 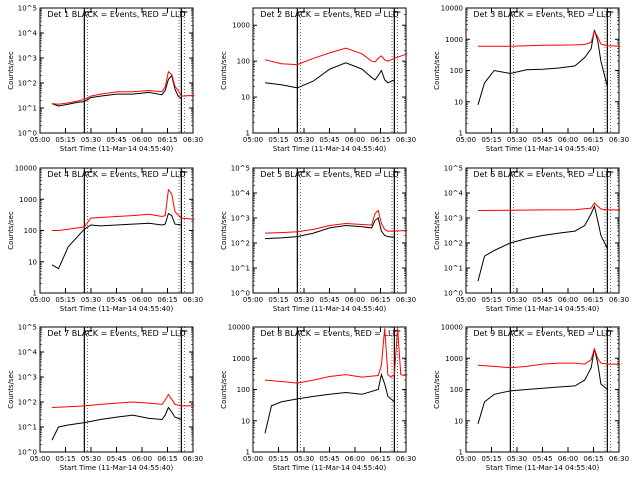 What do you see at coordinates (542, 14) in the screenshot?
I see `plot-title: Det 3 BLACK = Events, RED = LLD` at bounding box center [542, 14].